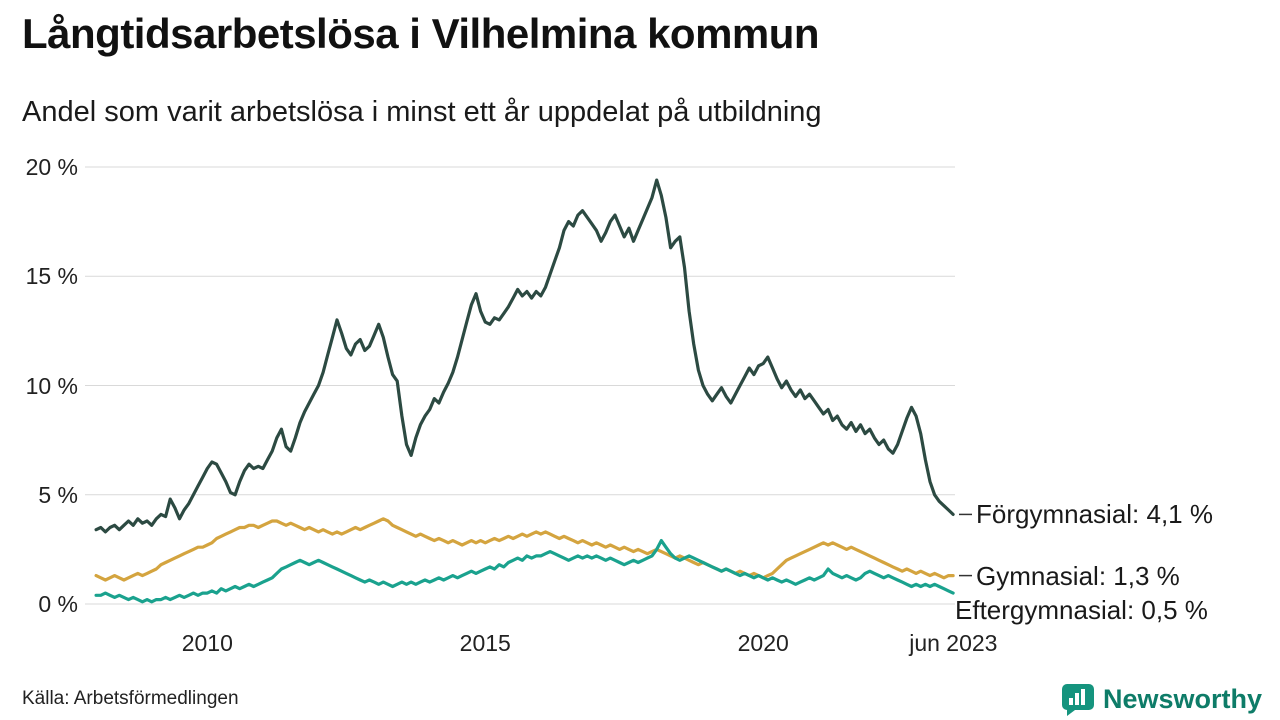  I want to click on y-axis-tick-label: 0 %, so click(58, 604).